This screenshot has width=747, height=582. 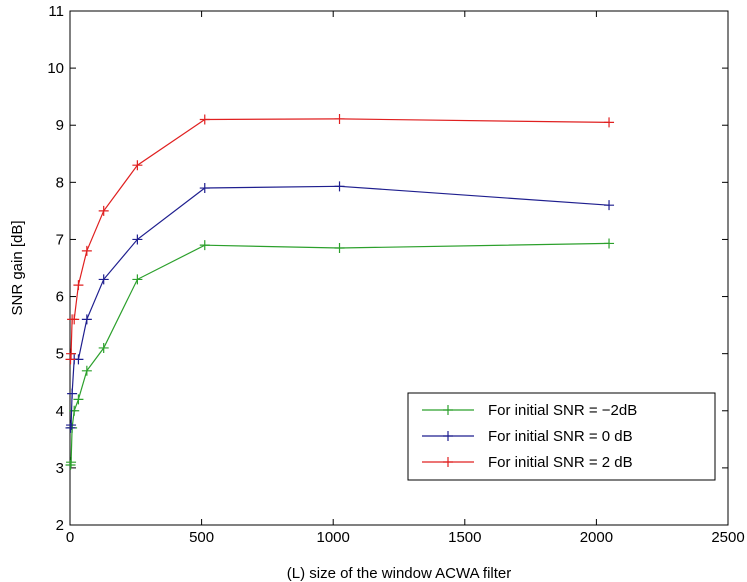 What do you see at coordinates (333, 537) in the screenshot?
I see `x-tick-label: 1000` at bounding box center [333, 537].